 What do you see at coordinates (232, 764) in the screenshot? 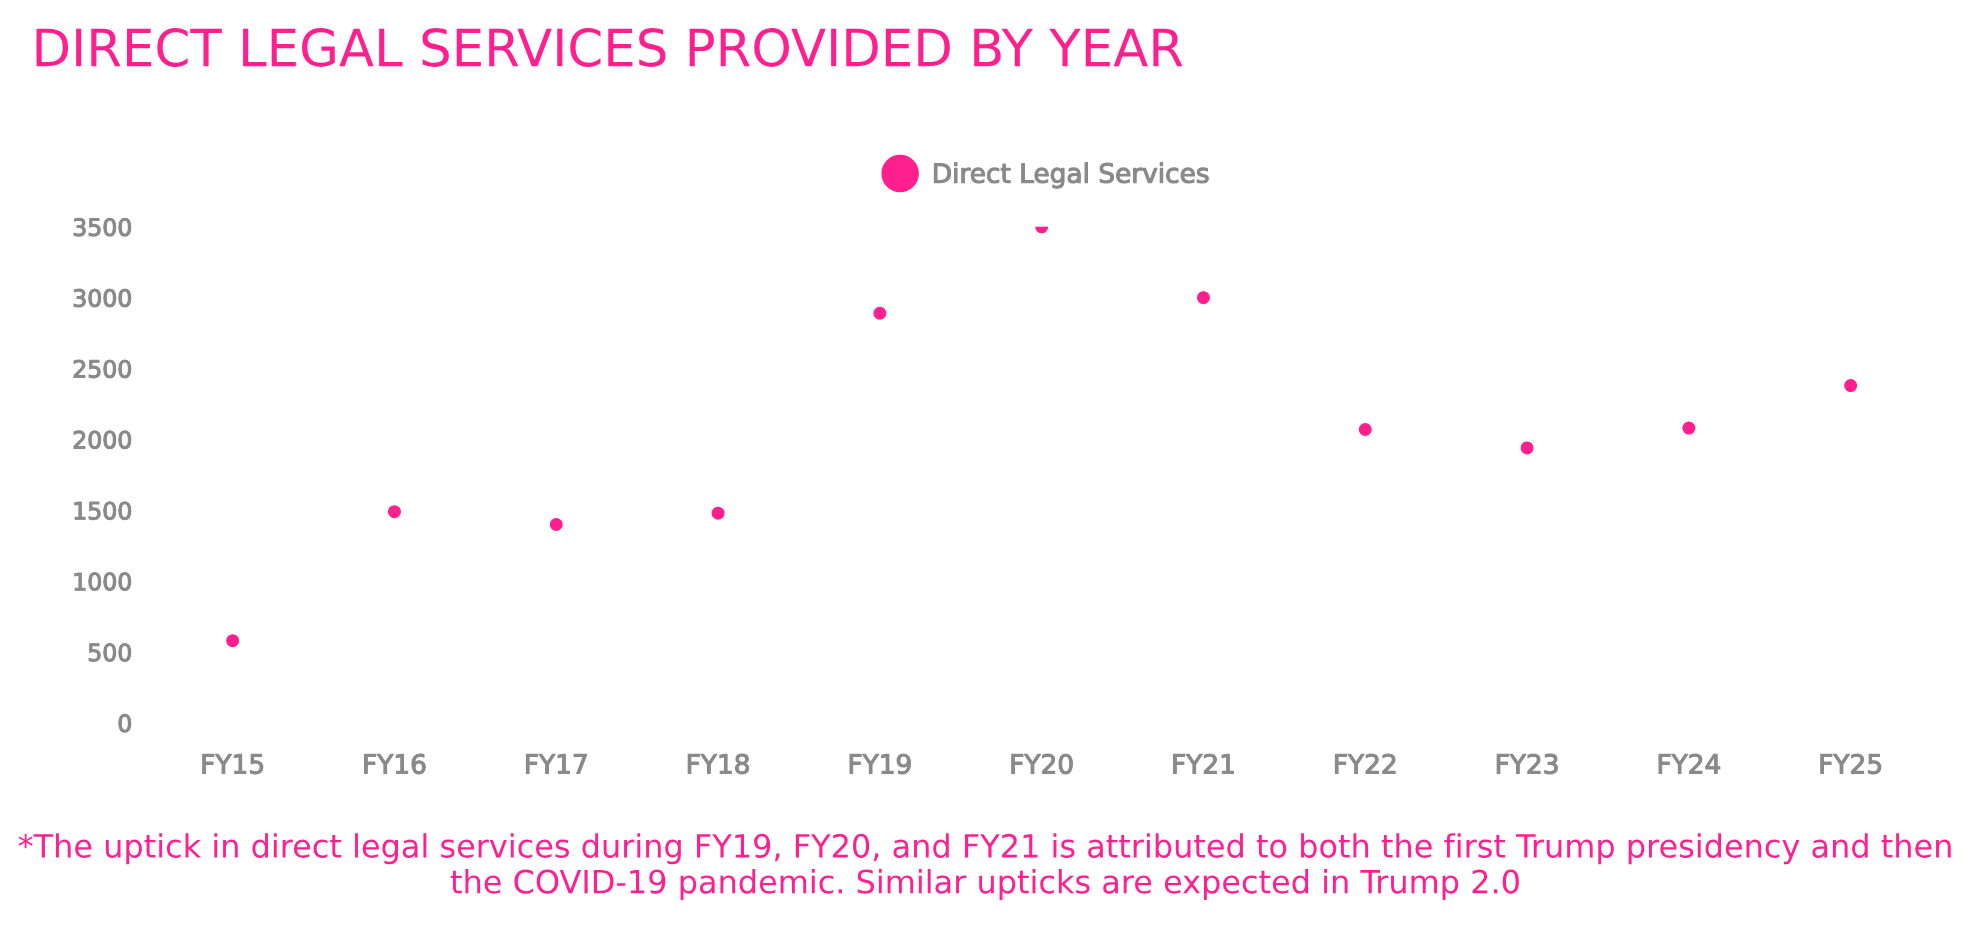
I see `x-tick-label: FY15` at bounding box center [232, 764].